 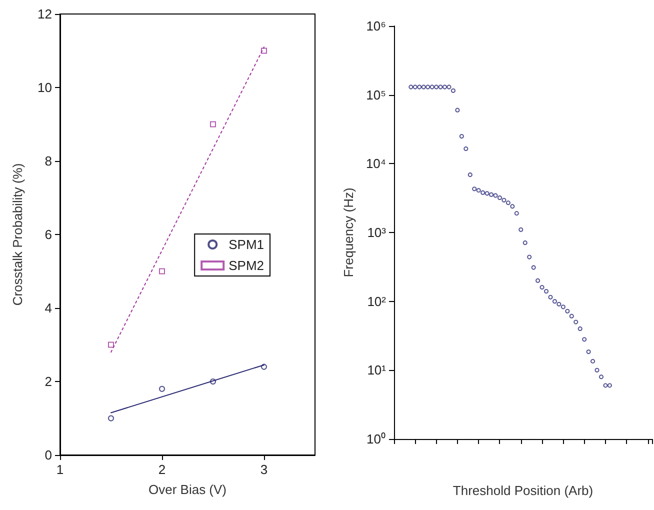 I want to click on y-tick-label: 6, so click(x=48, y=234).